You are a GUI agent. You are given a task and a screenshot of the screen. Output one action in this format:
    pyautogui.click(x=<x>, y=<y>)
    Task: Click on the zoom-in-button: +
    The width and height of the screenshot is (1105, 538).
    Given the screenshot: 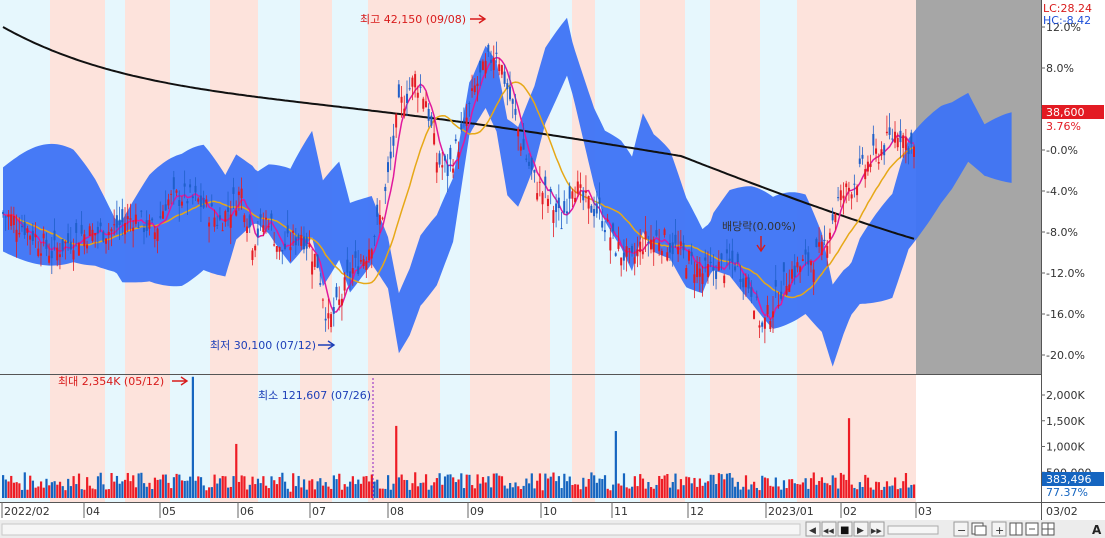 What is the action you would take?
    pyautogui.click(x=999, y=529)
    